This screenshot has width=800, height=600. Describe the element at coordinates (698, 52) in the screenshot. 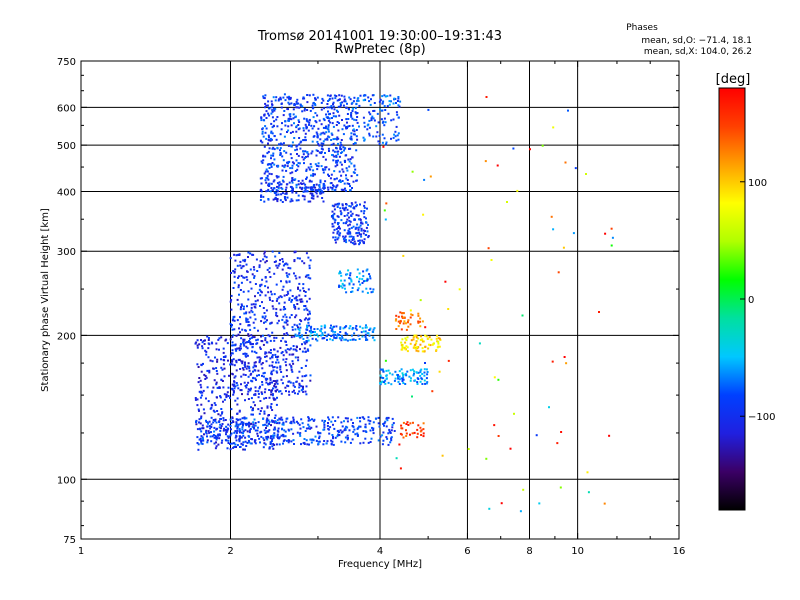

I see `phase-box-line-x: mean, sd,X: 104.0, 26.2` at that location.